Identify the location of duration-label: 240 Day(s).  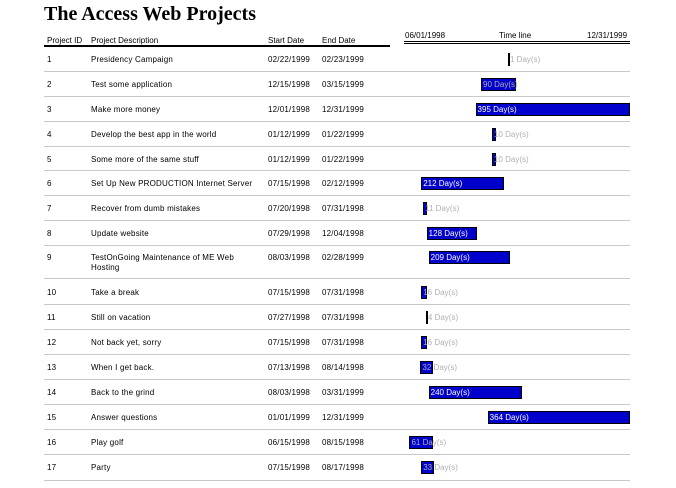
(450, 392).